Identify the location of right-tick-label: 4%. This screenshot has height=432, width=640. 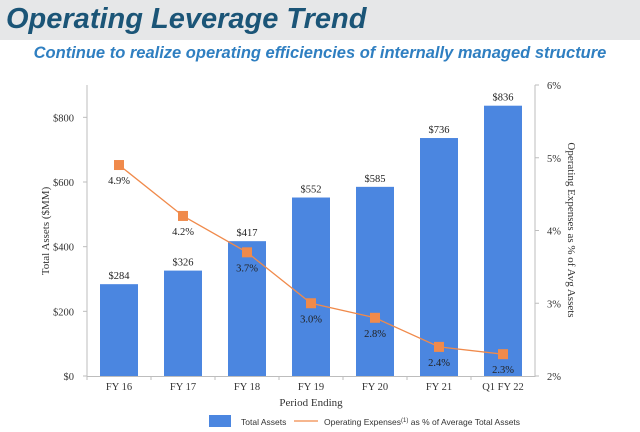
(554, 232).